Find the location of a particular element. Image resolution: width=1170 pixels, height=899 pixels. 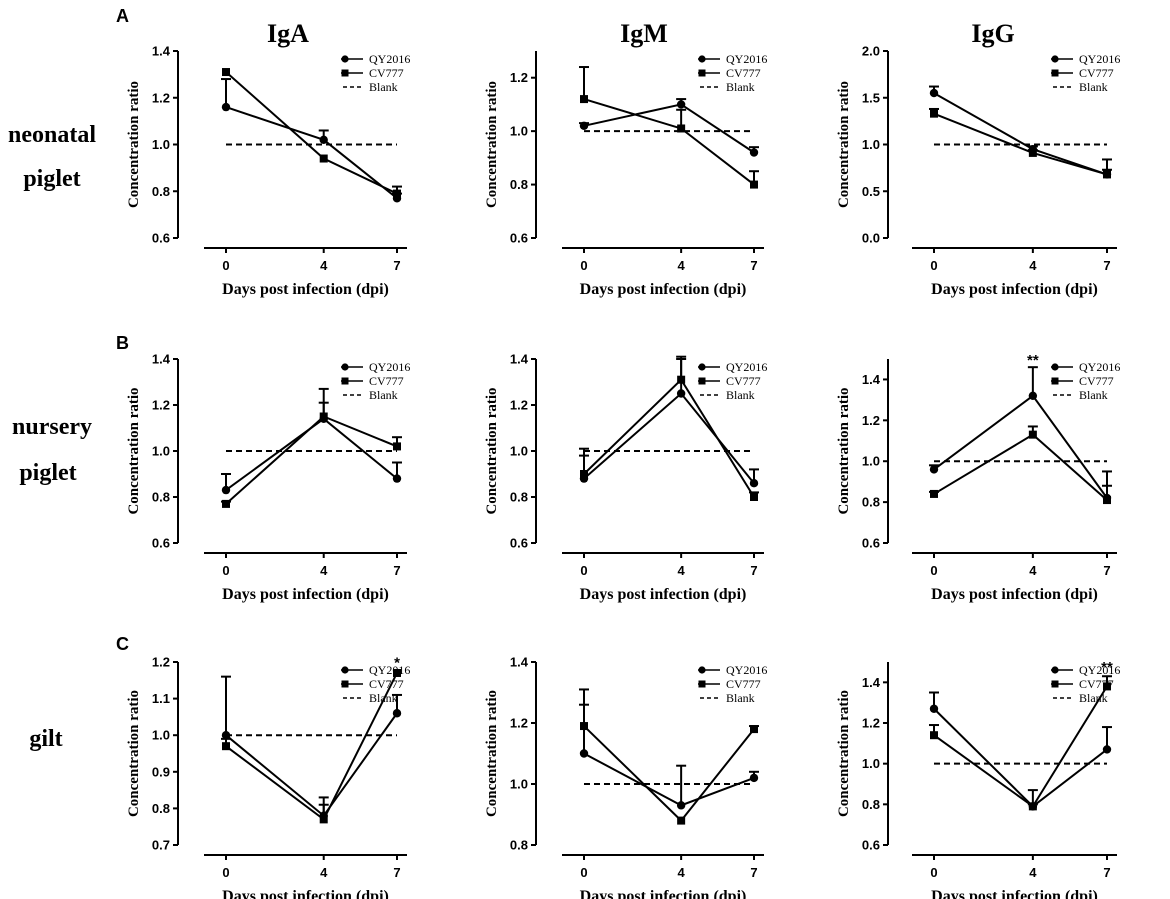

series-qy2016 is located at coordinates (669, 127).